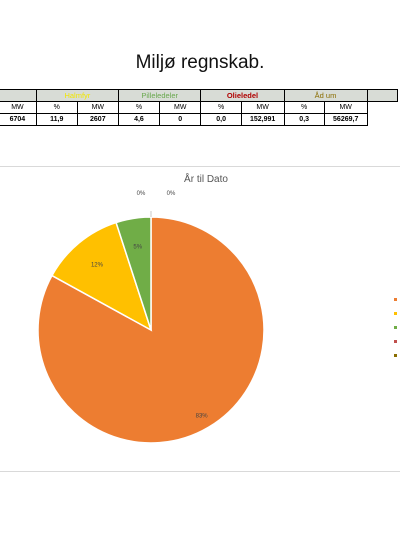 This screenshot has height=550, width=400. I want to click on value-cell: 152,991, so click(262, 119).